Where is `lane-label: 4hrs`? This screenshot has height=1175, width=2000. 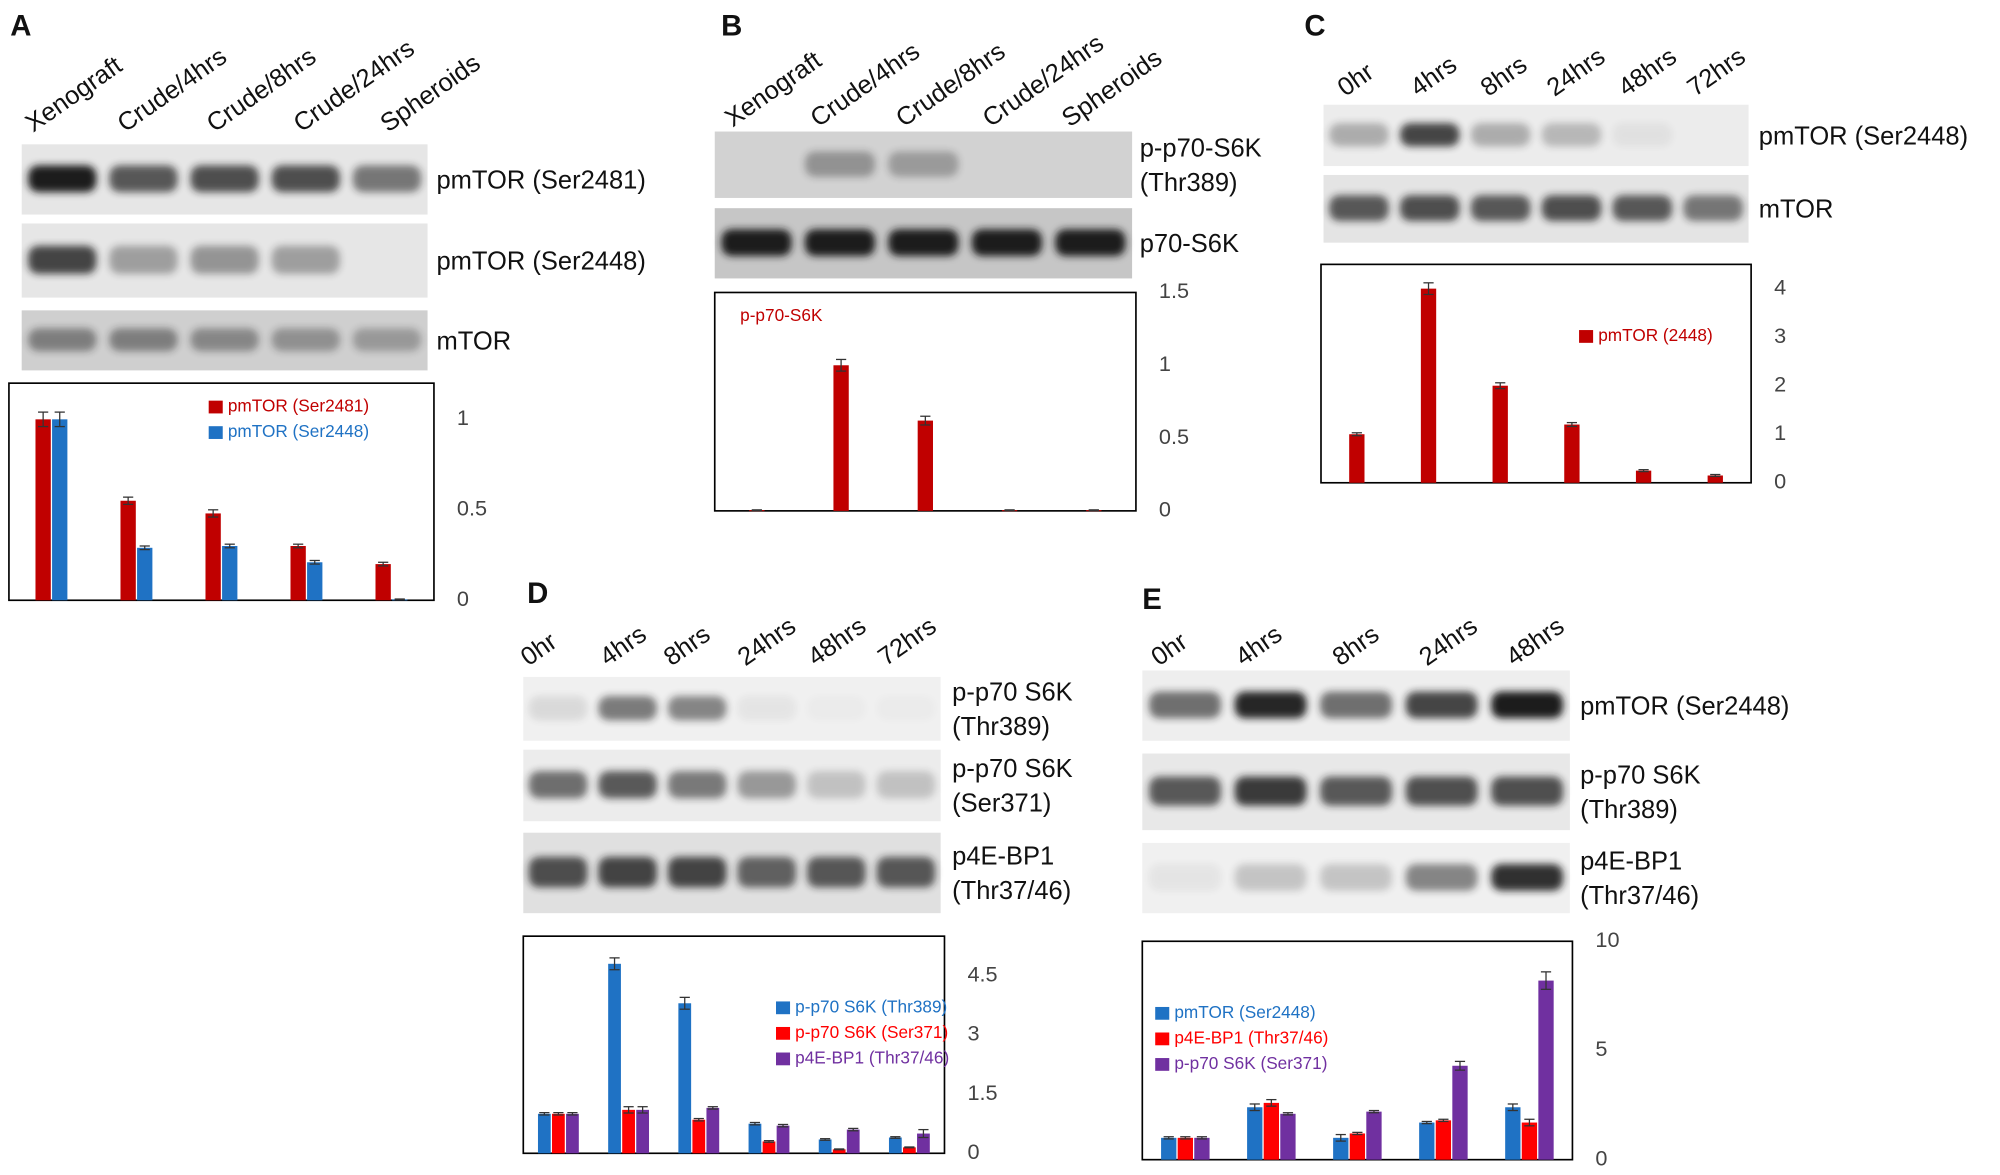
lane-label: 4hrs is located at coordinates (623, 645).